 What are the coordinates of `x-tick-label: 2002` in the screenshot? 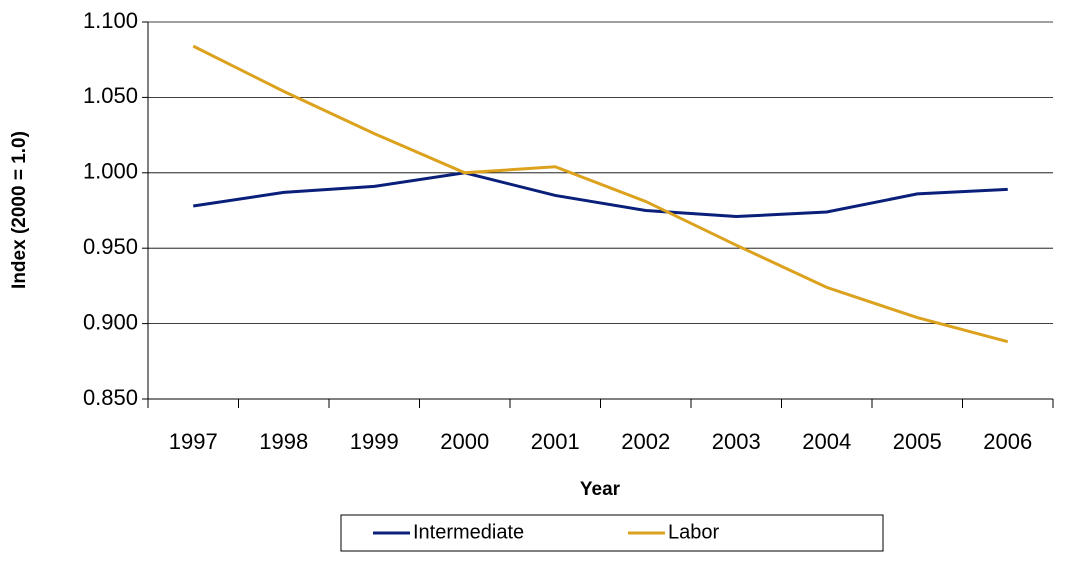 It's located at (645, 441).